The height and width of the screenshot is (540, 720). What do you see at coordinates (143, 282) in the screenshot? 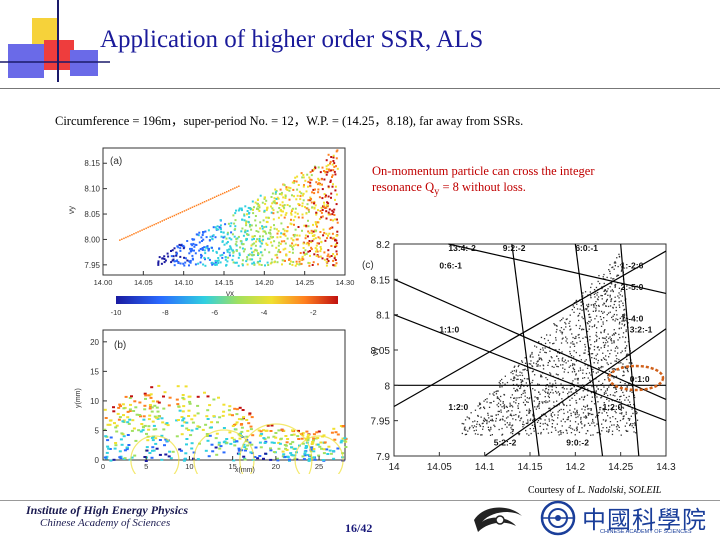
I see `x-tick-label: 14.05` at bounding box center [143, 282].